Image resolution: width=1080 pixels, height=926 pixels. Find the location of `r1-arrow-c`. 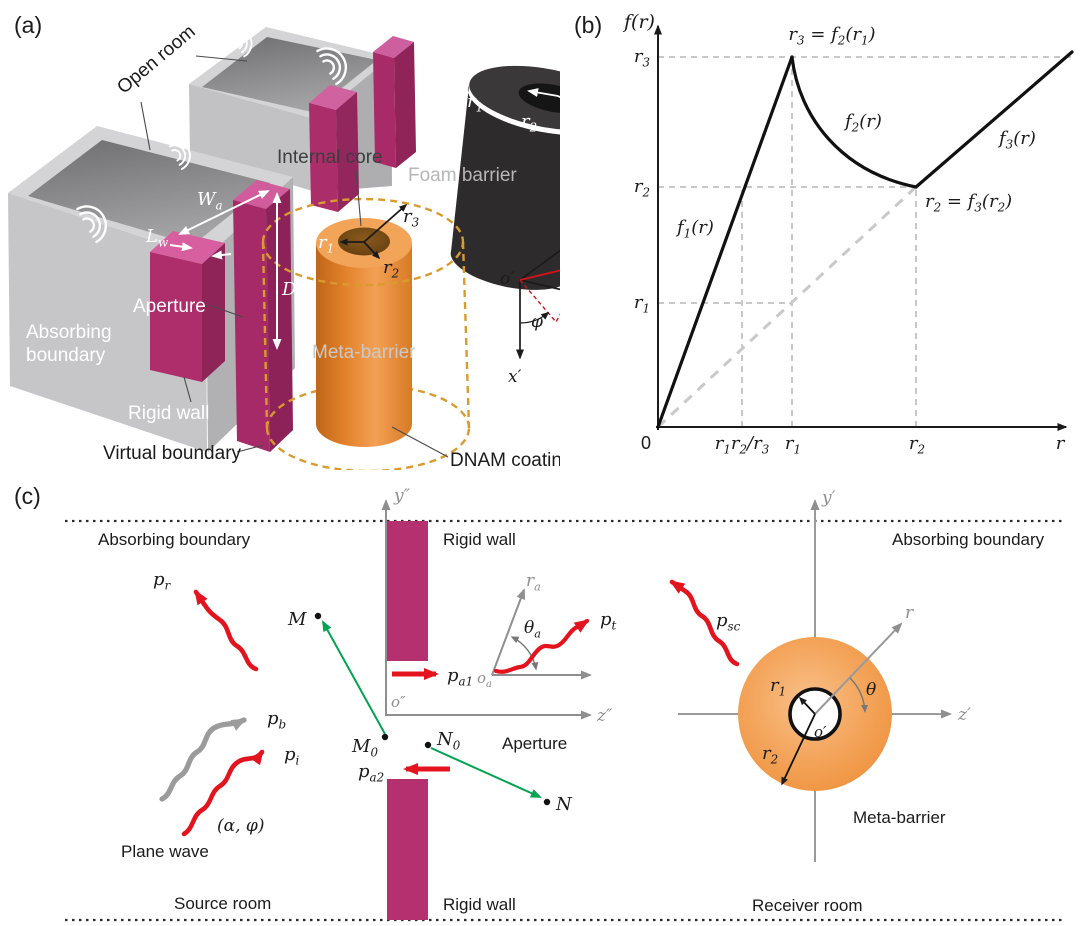

r1-arrow-c is located at coordinates (807, 705).